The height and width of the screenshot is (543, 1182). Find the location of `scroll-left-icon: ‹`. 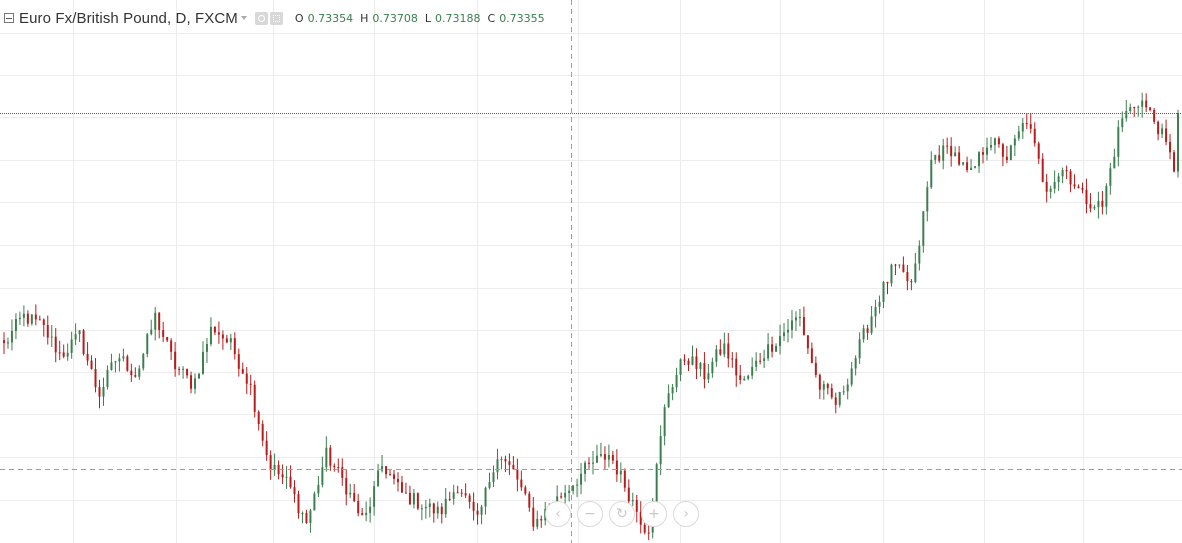

scroll-left-icon: ‹ is located at coordinates (558, 514).